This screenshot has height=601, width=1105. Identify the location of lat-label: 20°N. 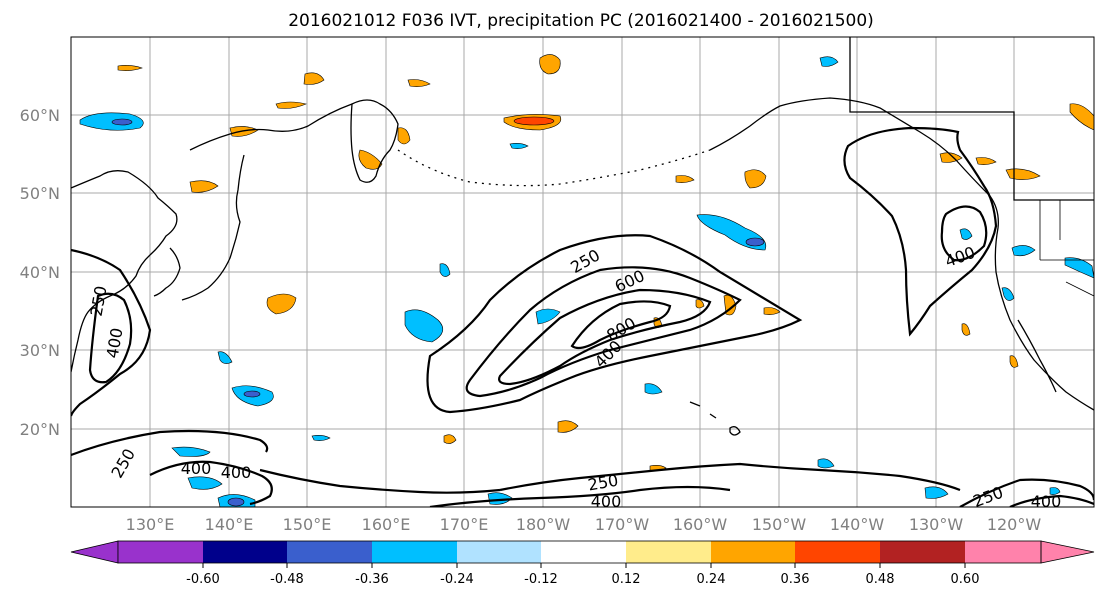
(40, 429).